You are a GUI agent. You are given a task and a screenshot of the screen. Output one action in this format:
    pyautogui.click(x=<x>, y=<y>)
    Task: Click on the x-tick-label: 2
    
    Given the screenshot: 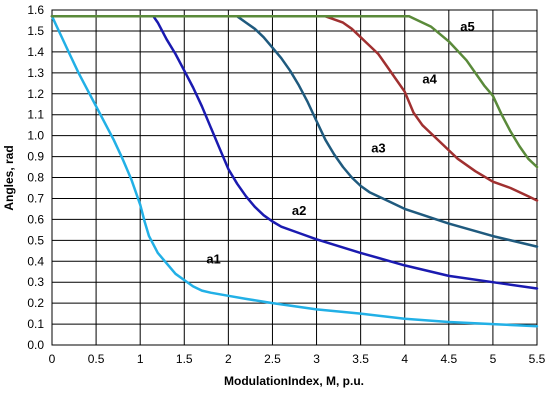 What is the action you would take?
    pyautogui.click(x=228, y=359)
    